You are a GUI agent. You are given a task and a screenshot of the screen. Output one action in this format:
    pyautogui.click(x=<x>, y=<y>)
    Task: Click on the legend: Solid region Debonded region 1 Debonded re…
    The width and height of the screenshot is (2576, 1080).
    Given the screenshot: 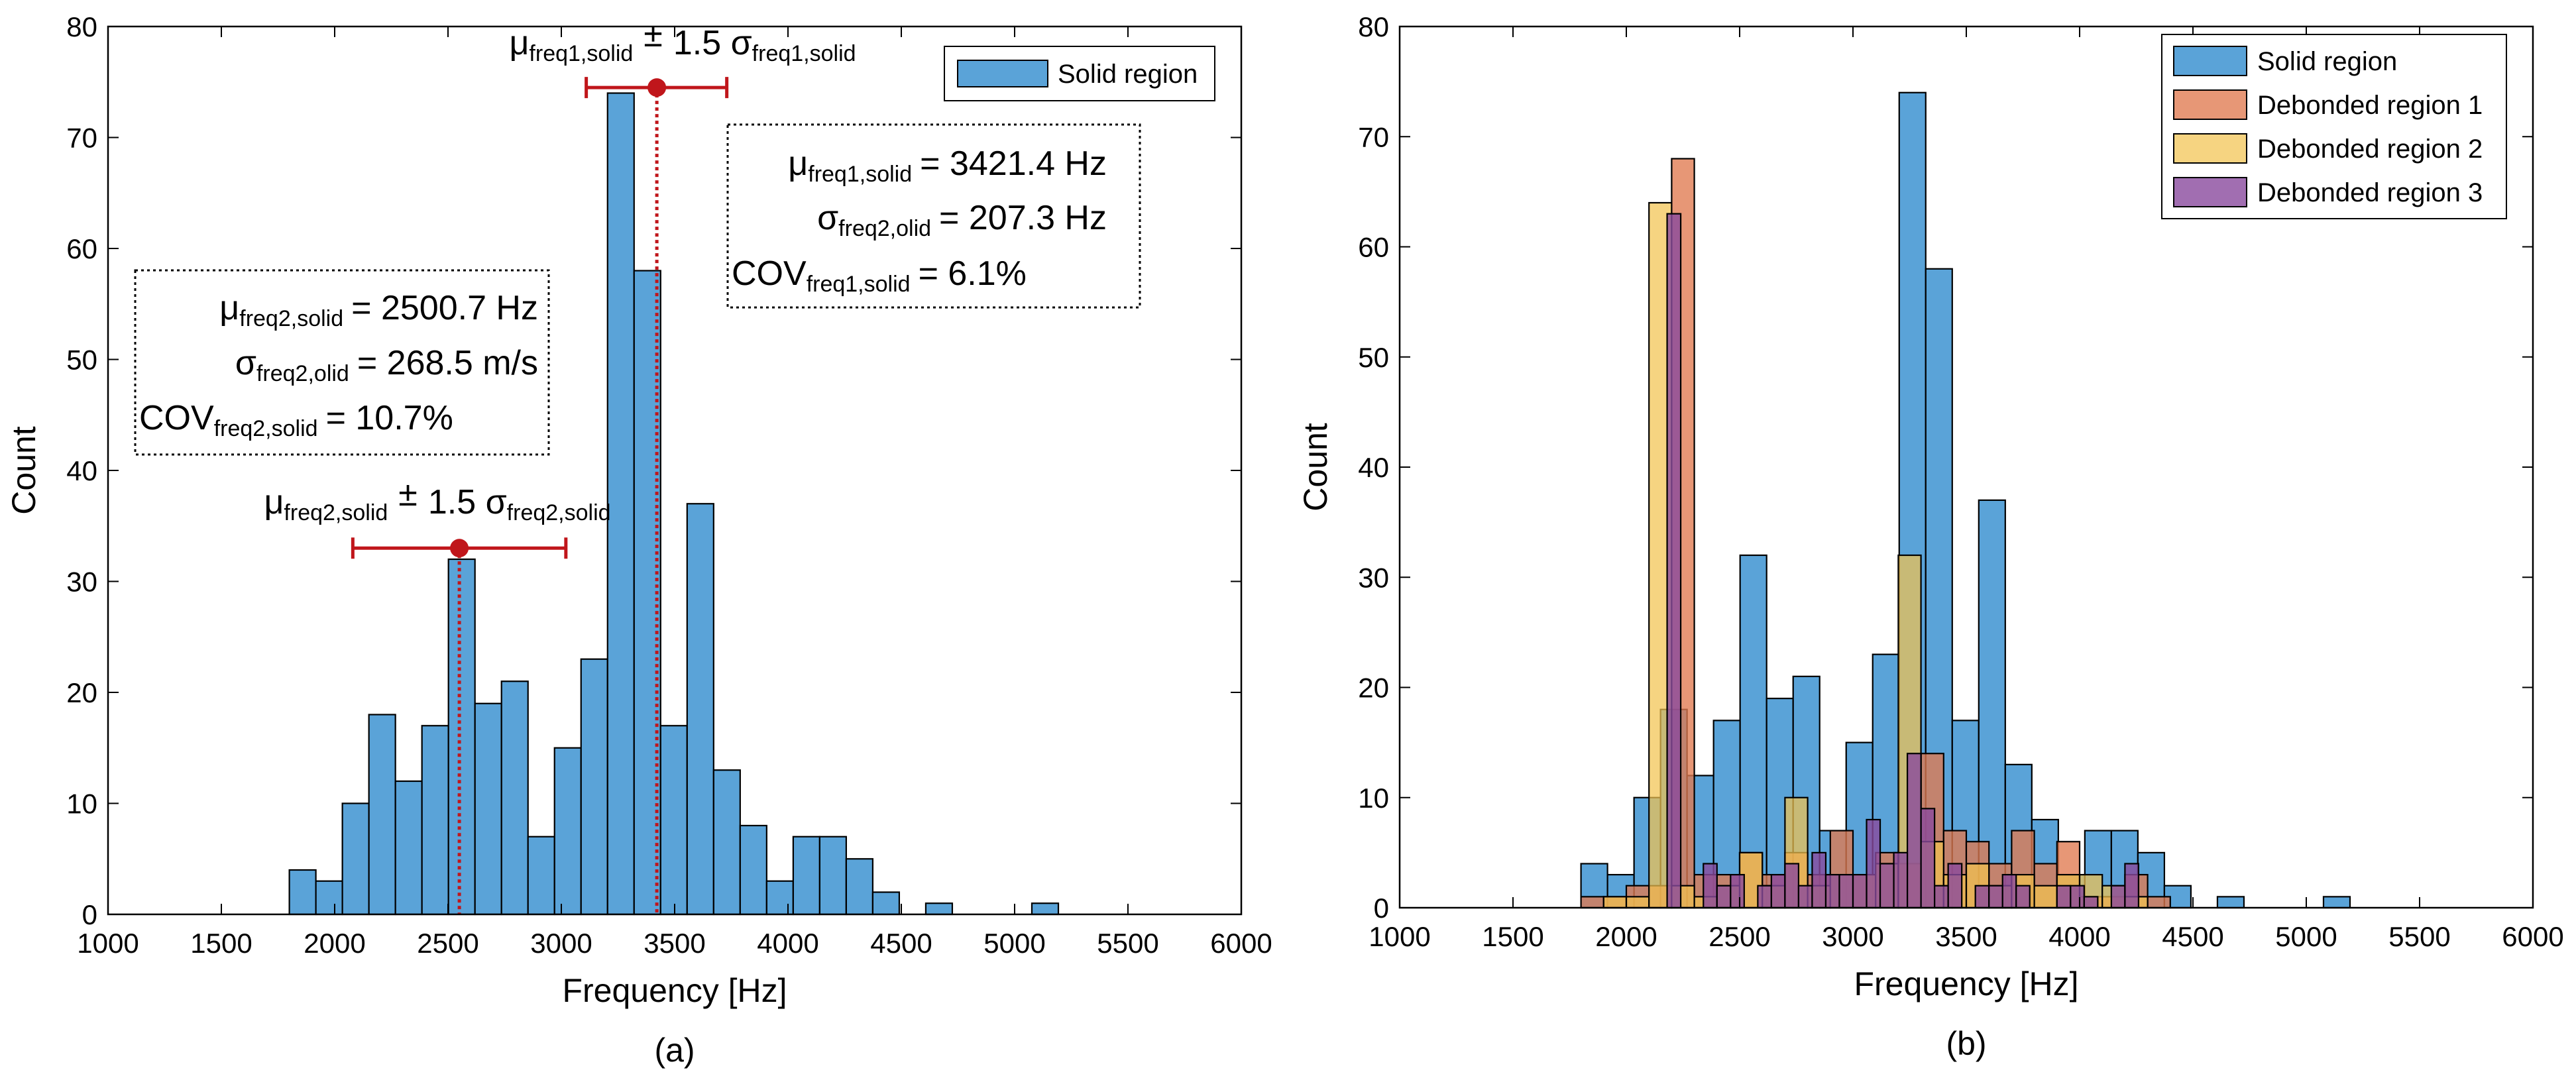 What is the action you would take?
    pyautogui.click(x=2334, y=126)
    